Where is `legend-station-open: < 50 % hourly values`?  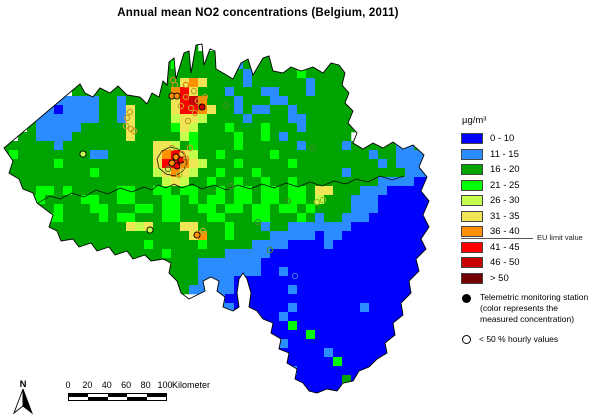 legend-station-open: < 50 % hourly values is located at coordinates (533, 339).